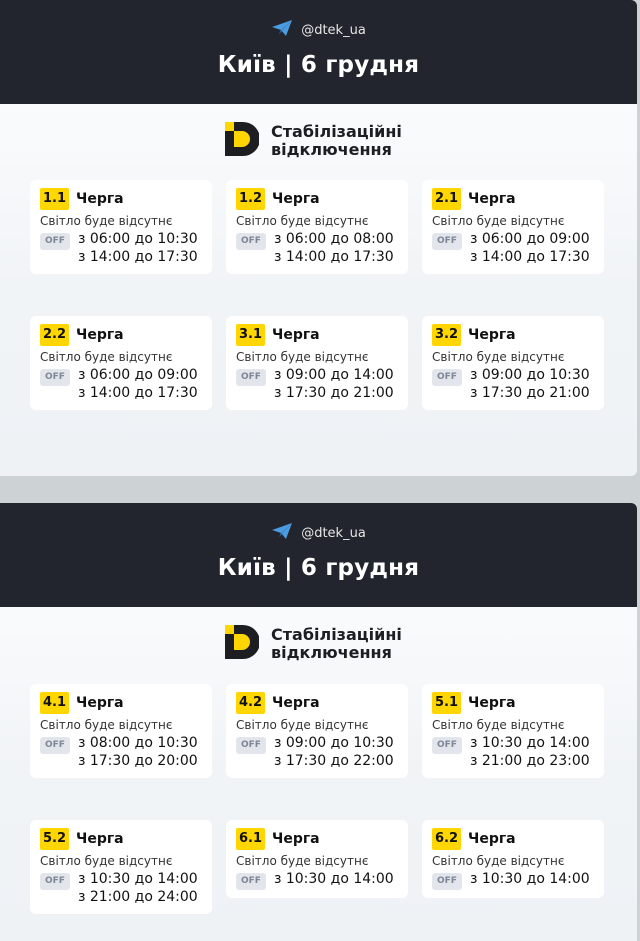 The image size is (640, 941). I want to click on time-list: з 06:00 до 10:30 з 14:00 до 17:30, so click(138, 248).